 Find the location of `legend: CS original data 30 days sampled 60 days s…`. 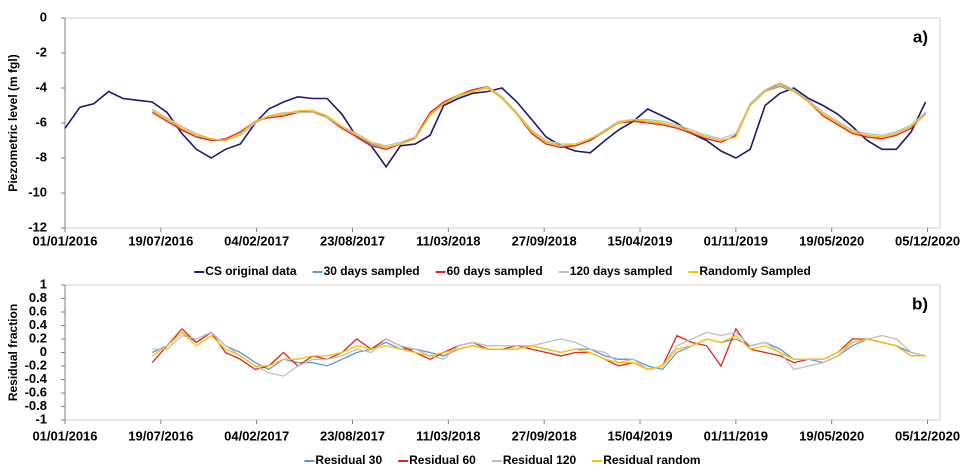

legend: CS original data 30 days sampled 60 days s… is located at coordinates (502, 271).